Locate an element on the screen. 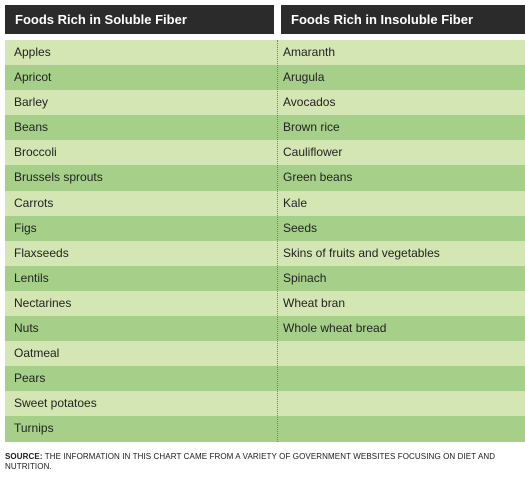 The width and height of the screenshot is (525, 478). header-soluble-fiber: Foods Rich in Soluble Fiber is located at coordinates (139, 19).